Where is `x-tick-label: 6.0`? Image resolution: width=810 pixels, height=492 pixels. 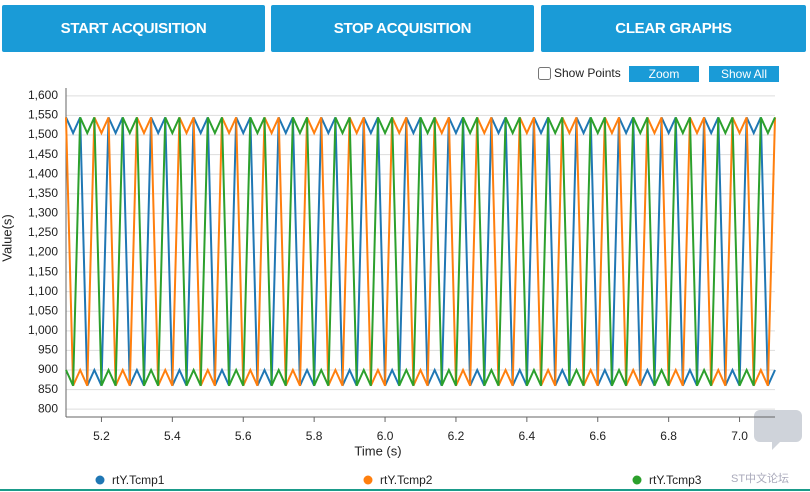
x-tick-label: 6.0 is located at coordinates (385, 436).